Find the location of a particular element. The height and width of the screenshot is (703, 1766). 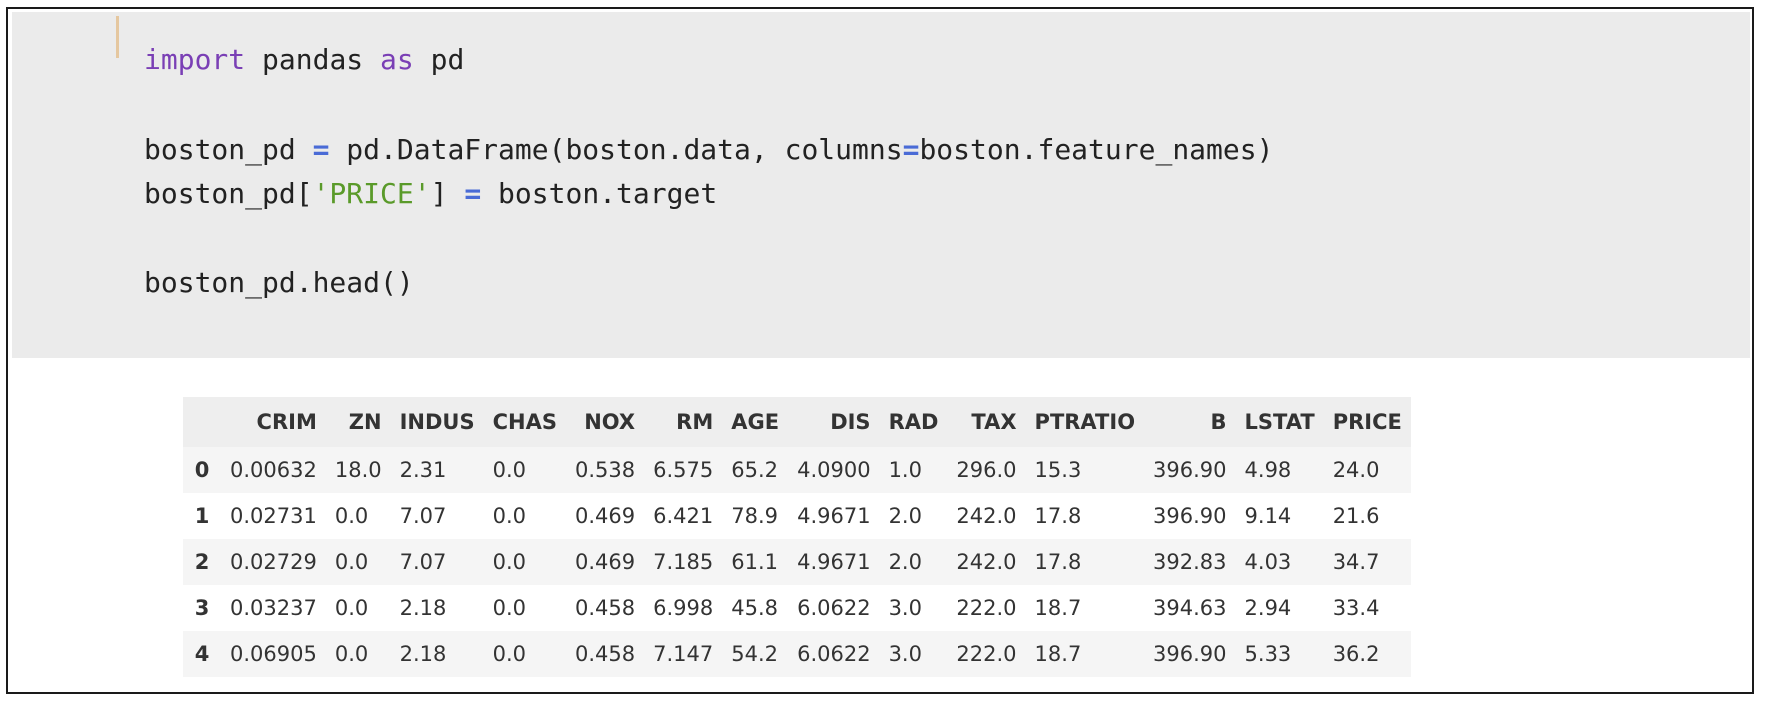

code-token: ] is located at coordinates (447, 193).